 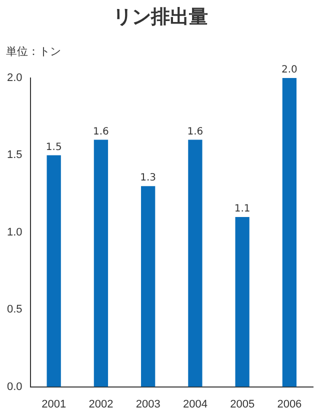 What do you see at coordinates (54, 147) in the screenshot?
I see `data-label: 1.5` at bounding box center [54, 147].